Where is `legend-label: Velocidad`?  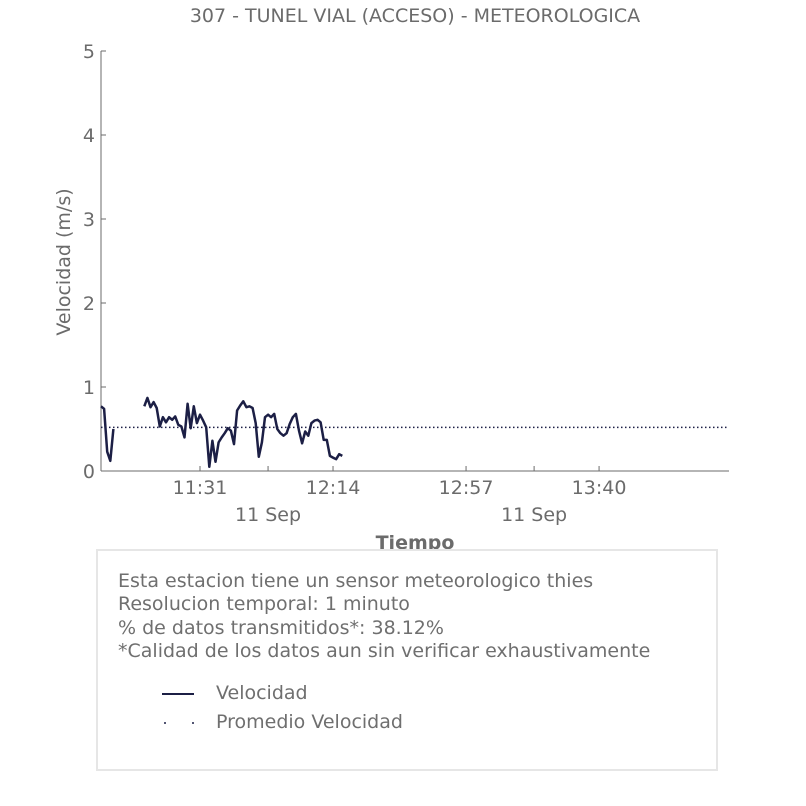 legend-label: Velocidad is located at coordinates (262, 693).